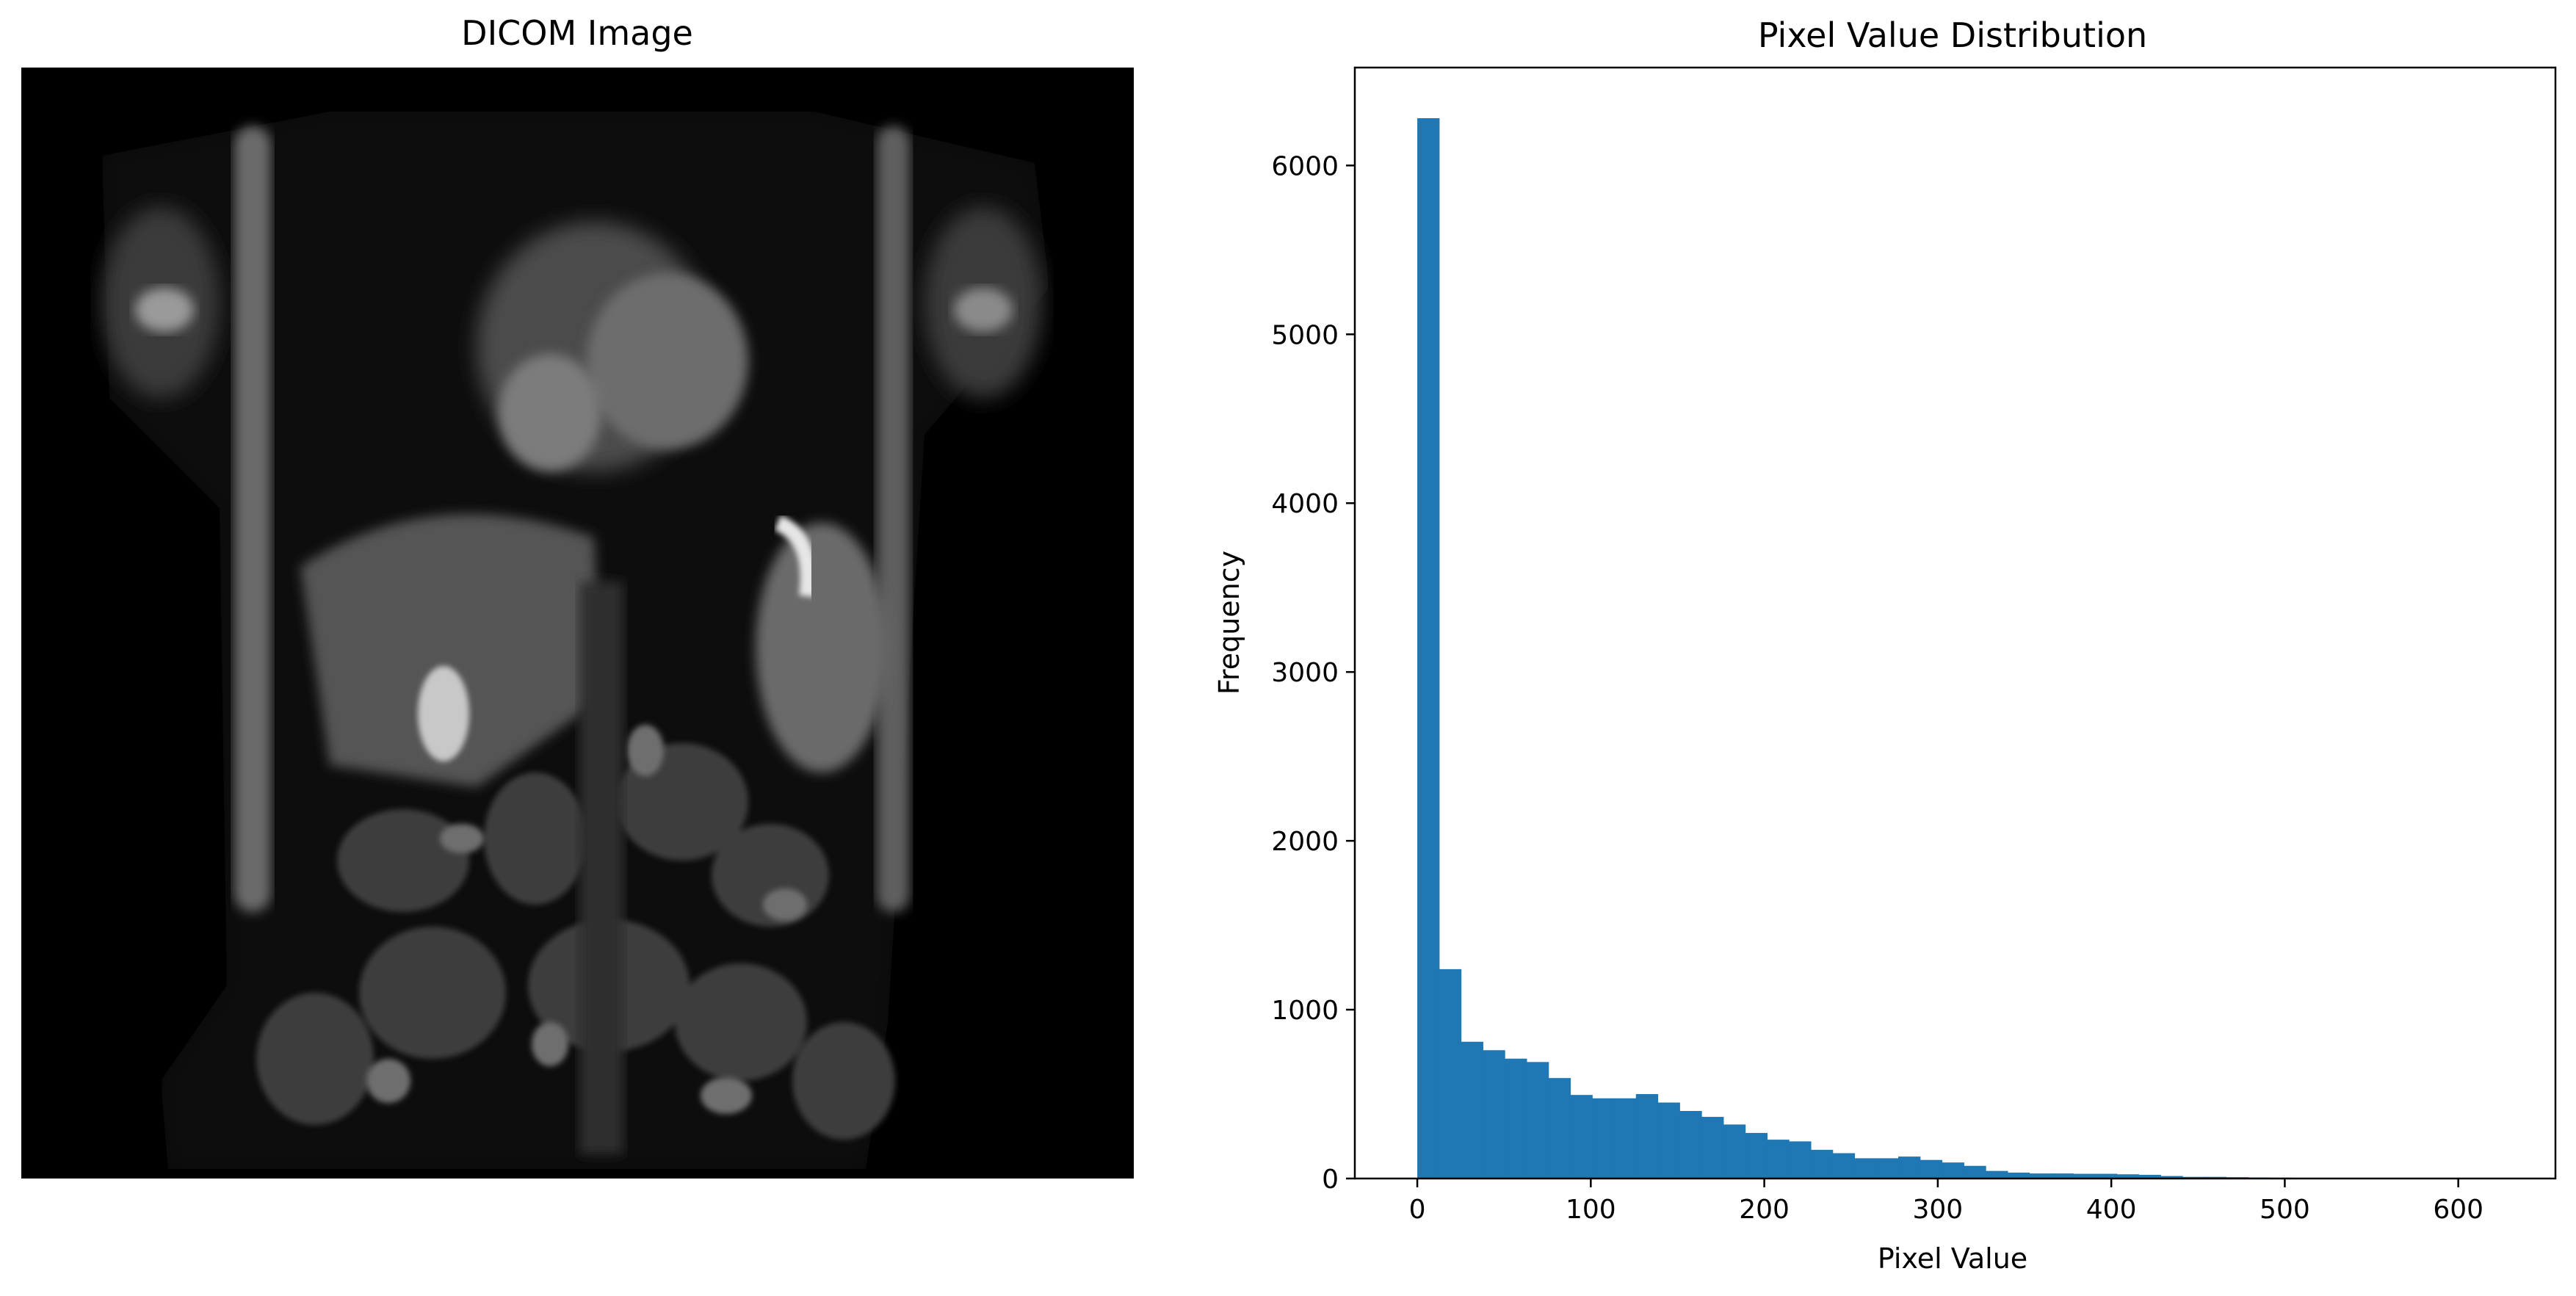 Image resolution: width=2576 pixels, height=1296 pixels. What do you see at coordinates (1305, 166) in the screenshot?
I see `y-tick-label: 6000` at bounding box center [1305, 166].